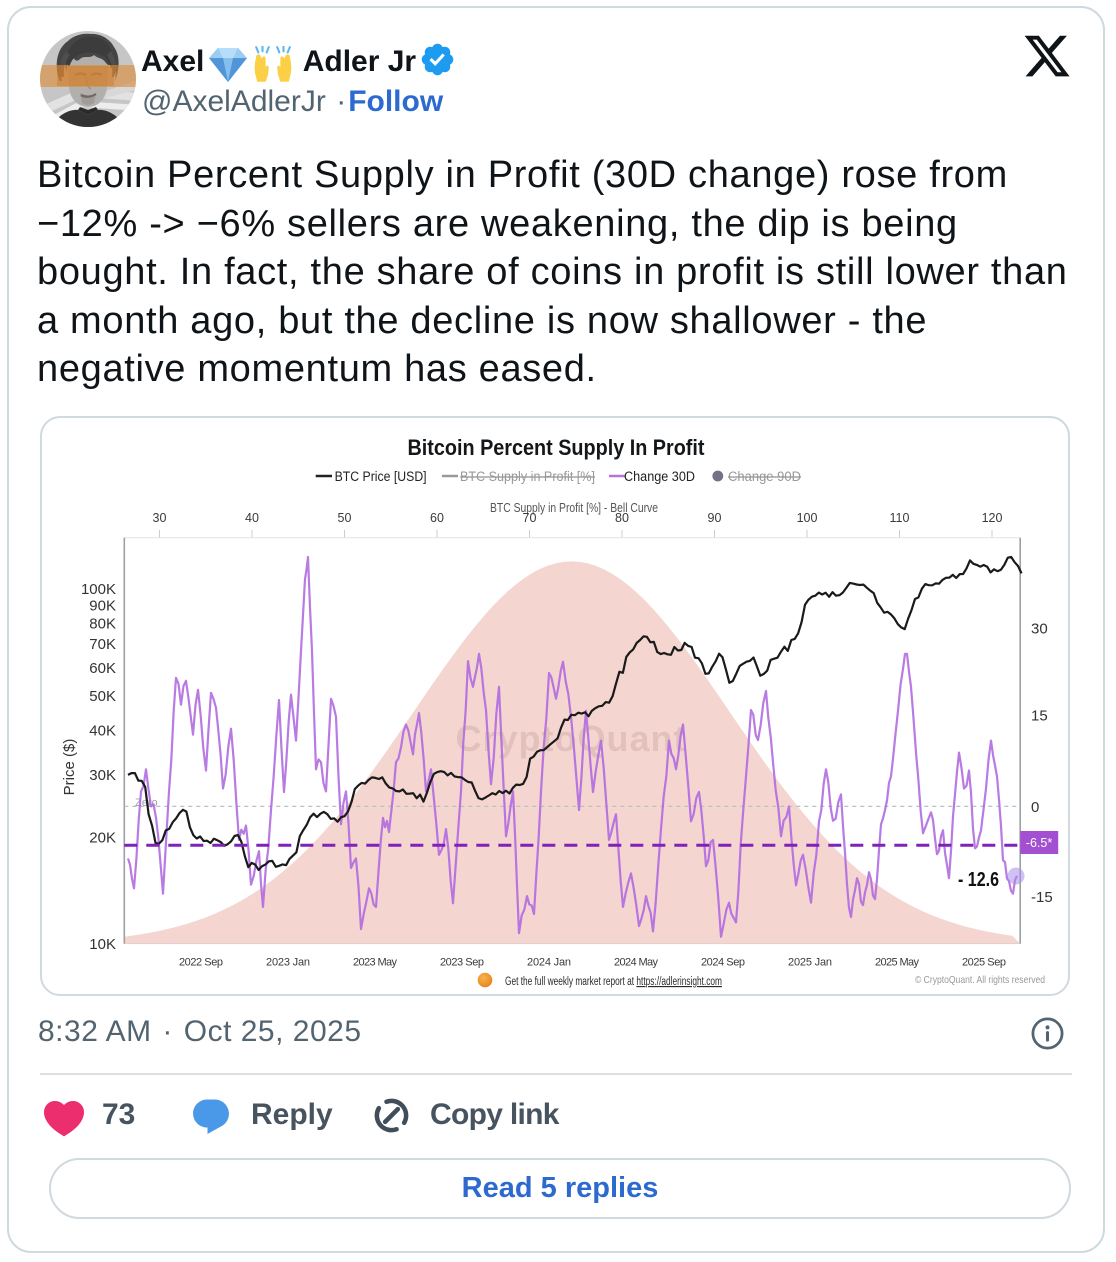 Image resolution: width=1116 pixels, height=1262 pixels. Describe the element at coordinates (102, 837) in the screenshot. I see `svg-text: 20K` at that location.